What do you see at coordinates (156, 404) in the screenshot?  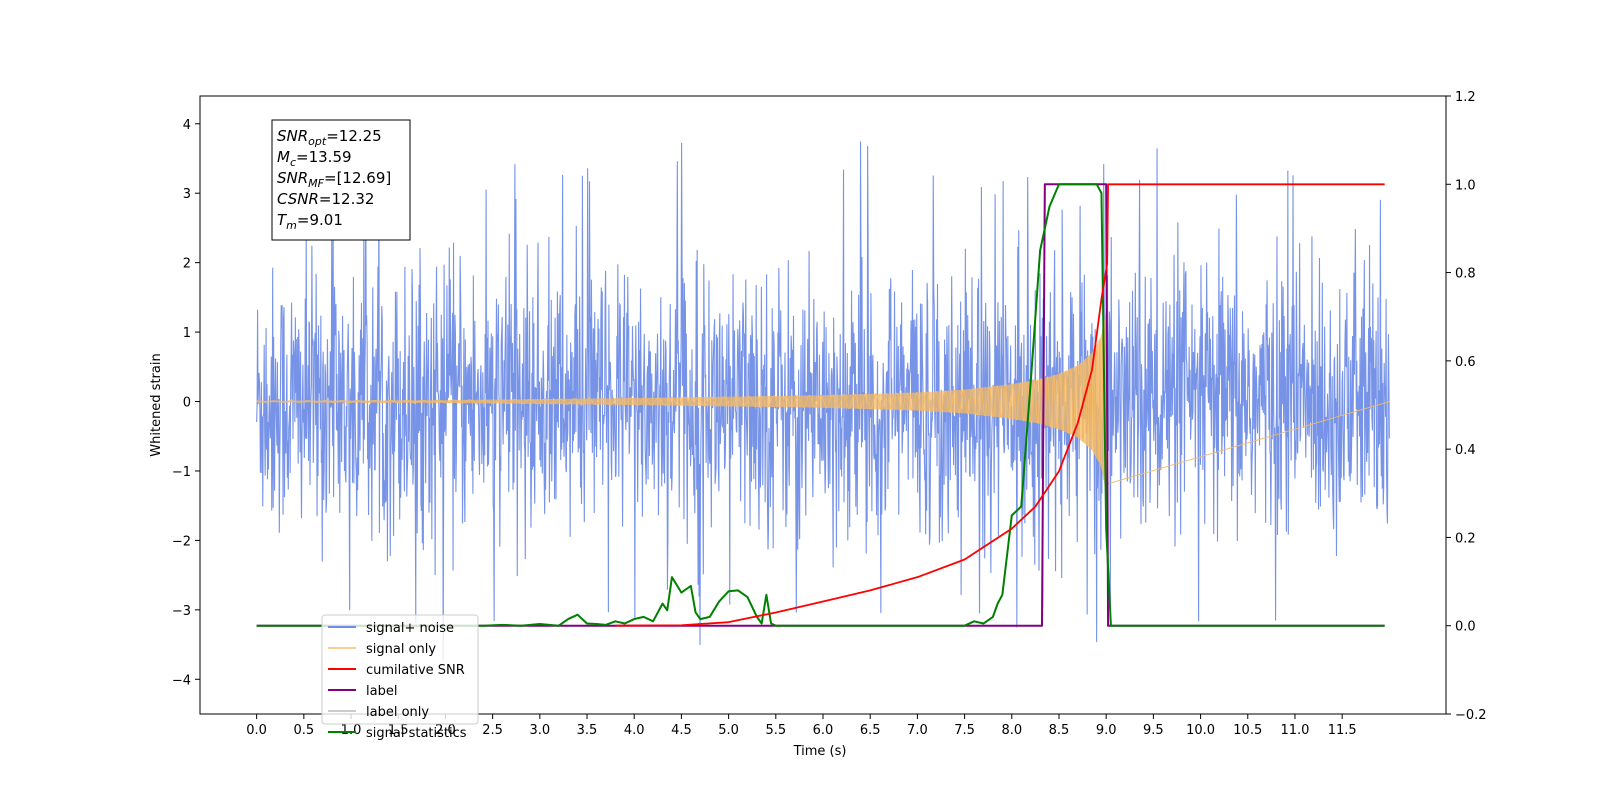 I see `y-axis-label: Whitened strain` at bounding box center [156, 404].